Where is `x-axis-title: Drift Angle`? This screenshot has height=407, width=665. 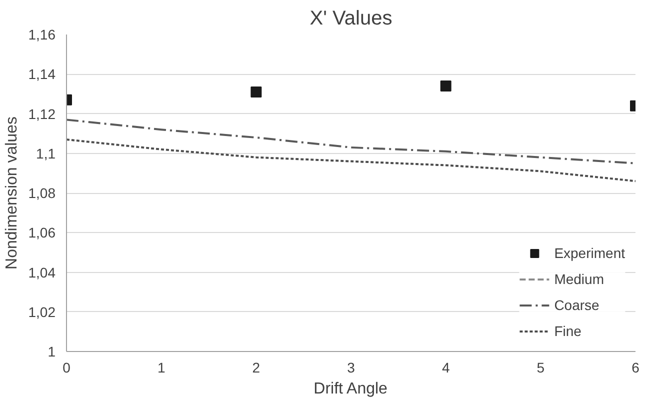
x-axis-title: Drift Angle is located at coordinates (351, 389).